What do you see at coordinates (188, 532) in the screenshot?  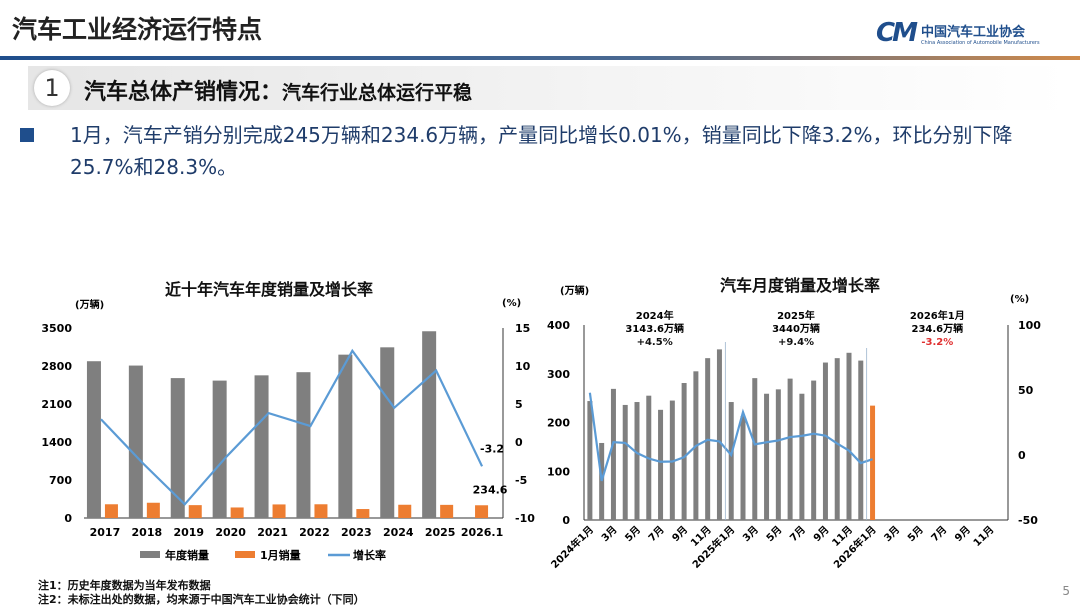 I see `x-tick: 2019` at bounding box center [188, 532].